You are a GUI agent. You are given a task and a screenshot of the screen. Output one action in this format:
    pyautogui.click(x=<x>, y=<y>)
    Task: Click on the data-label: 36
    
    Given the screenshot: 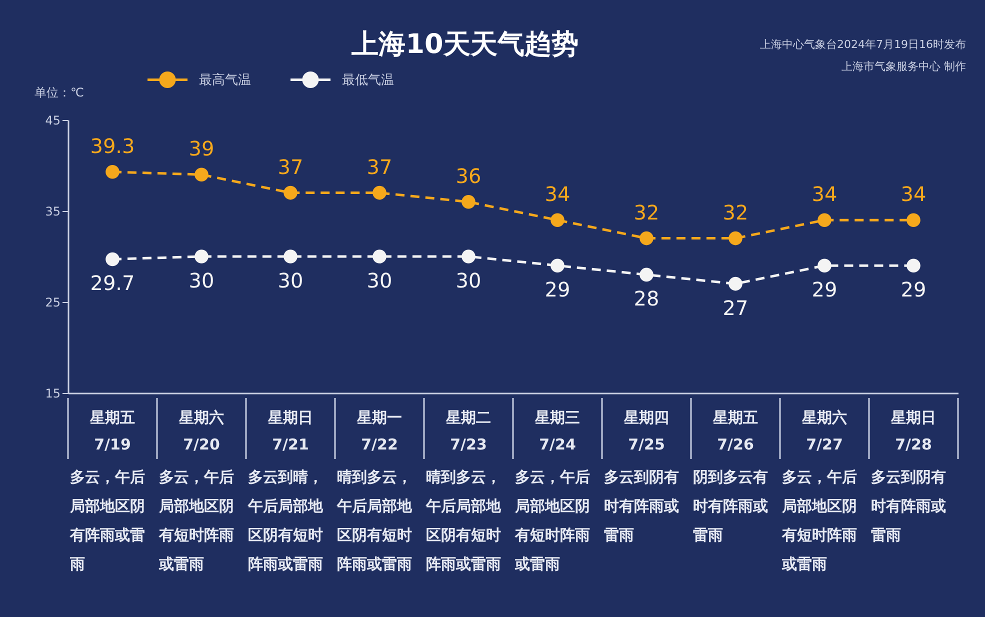 What is the action you would take?
    pyautogui.click(x=469, y=176)
    